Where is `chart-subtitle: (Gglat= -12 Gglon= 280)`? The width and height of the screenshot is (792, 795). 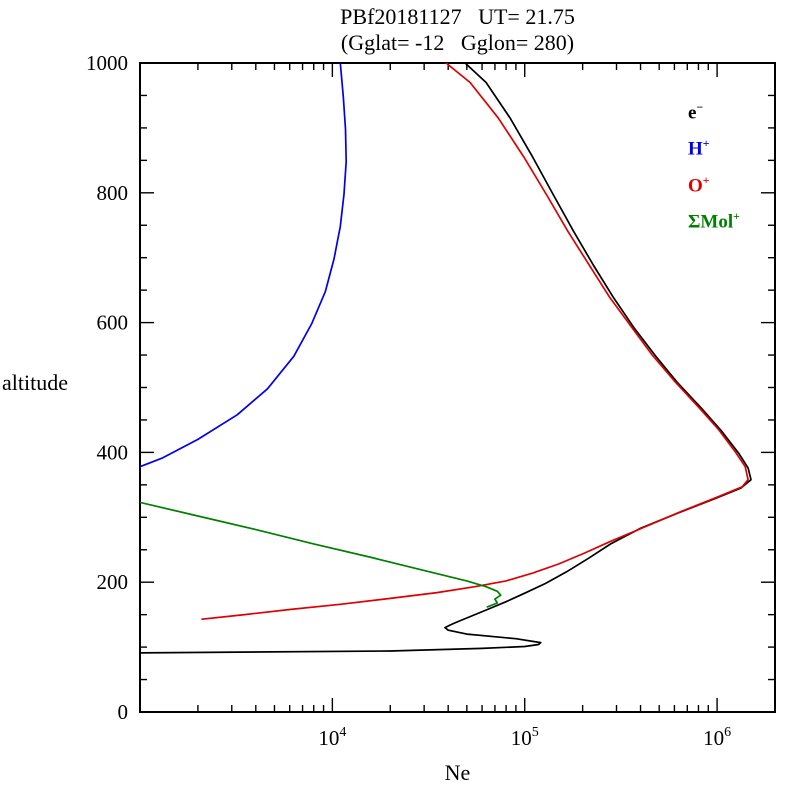
chart-subtitle: (Gglat= -12 Gglon= 280) is located at coordinates (457, 42).